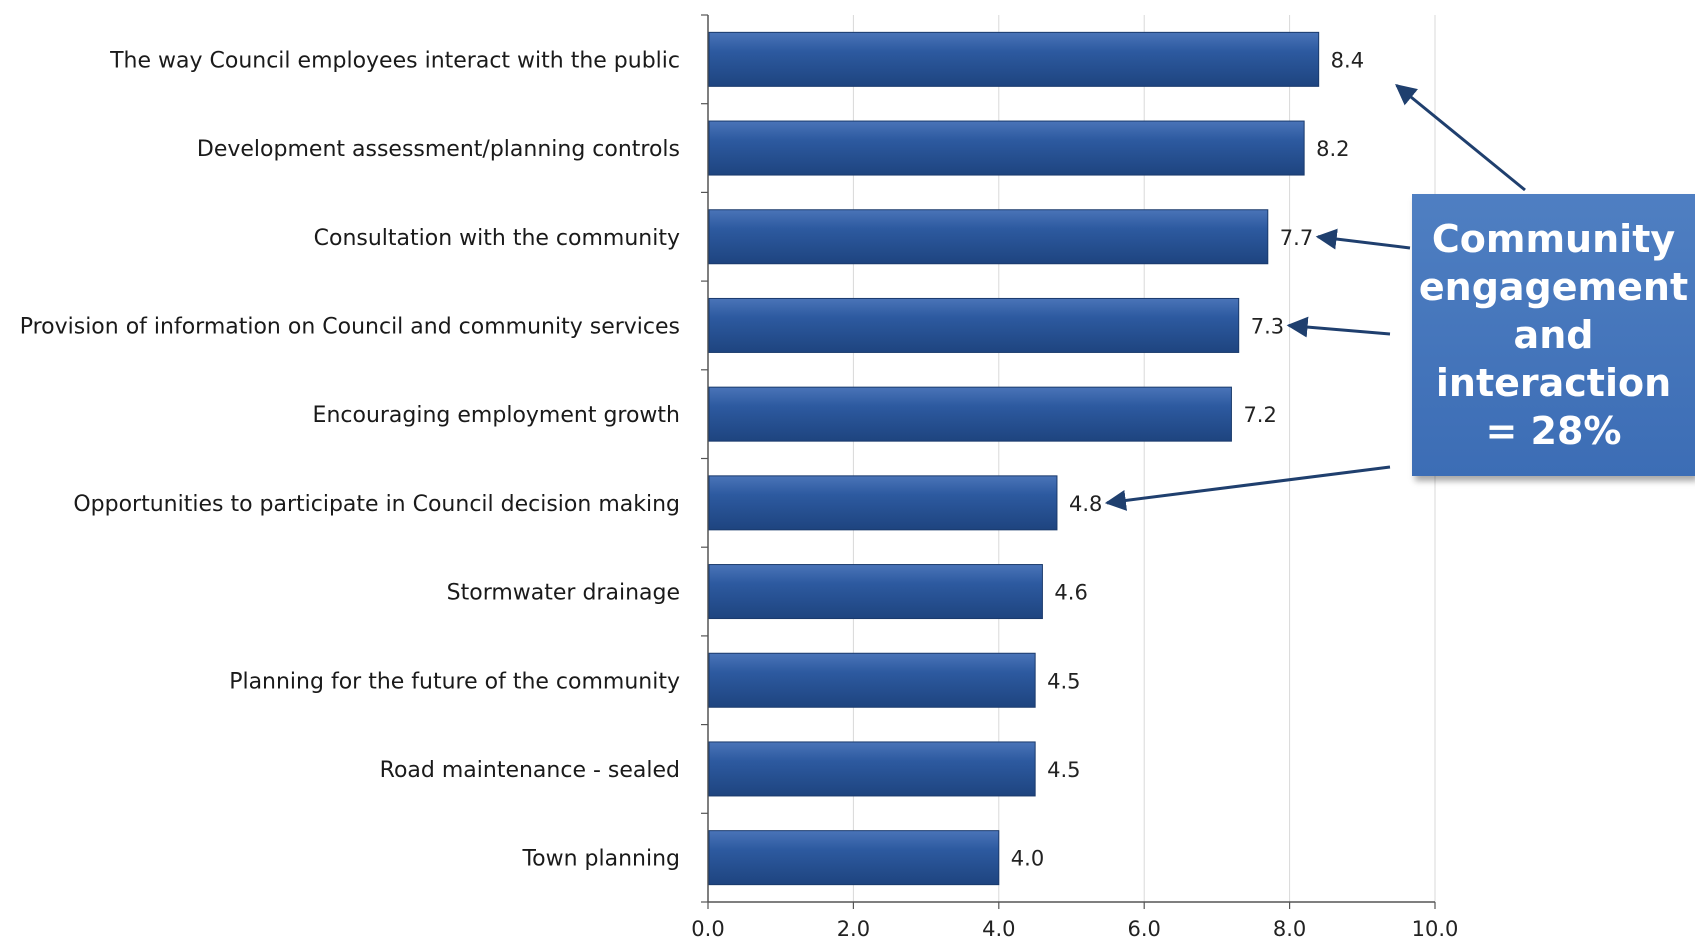 Image resolution: width=1695 pixels, height=949 pixels. Describe the element at coordinates (1315, 297) in the screenshot. I see `callout-arrows` at that location.